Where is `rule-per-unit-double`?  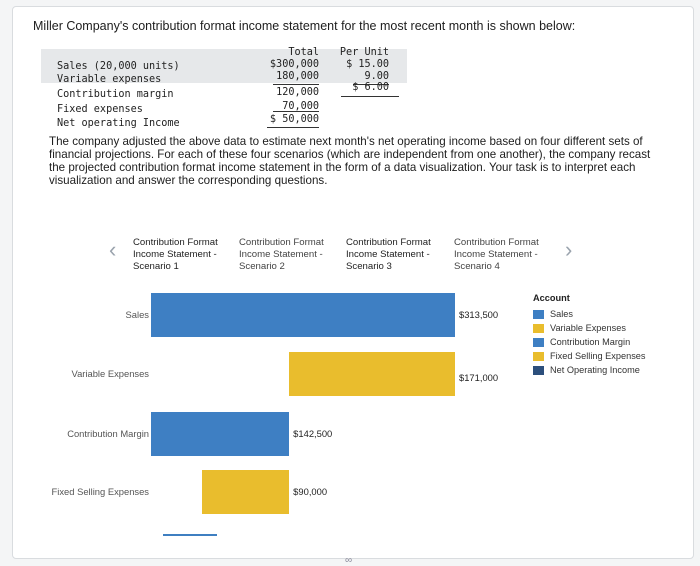 rule-per-unit-double is located at coordinates (370, 96).